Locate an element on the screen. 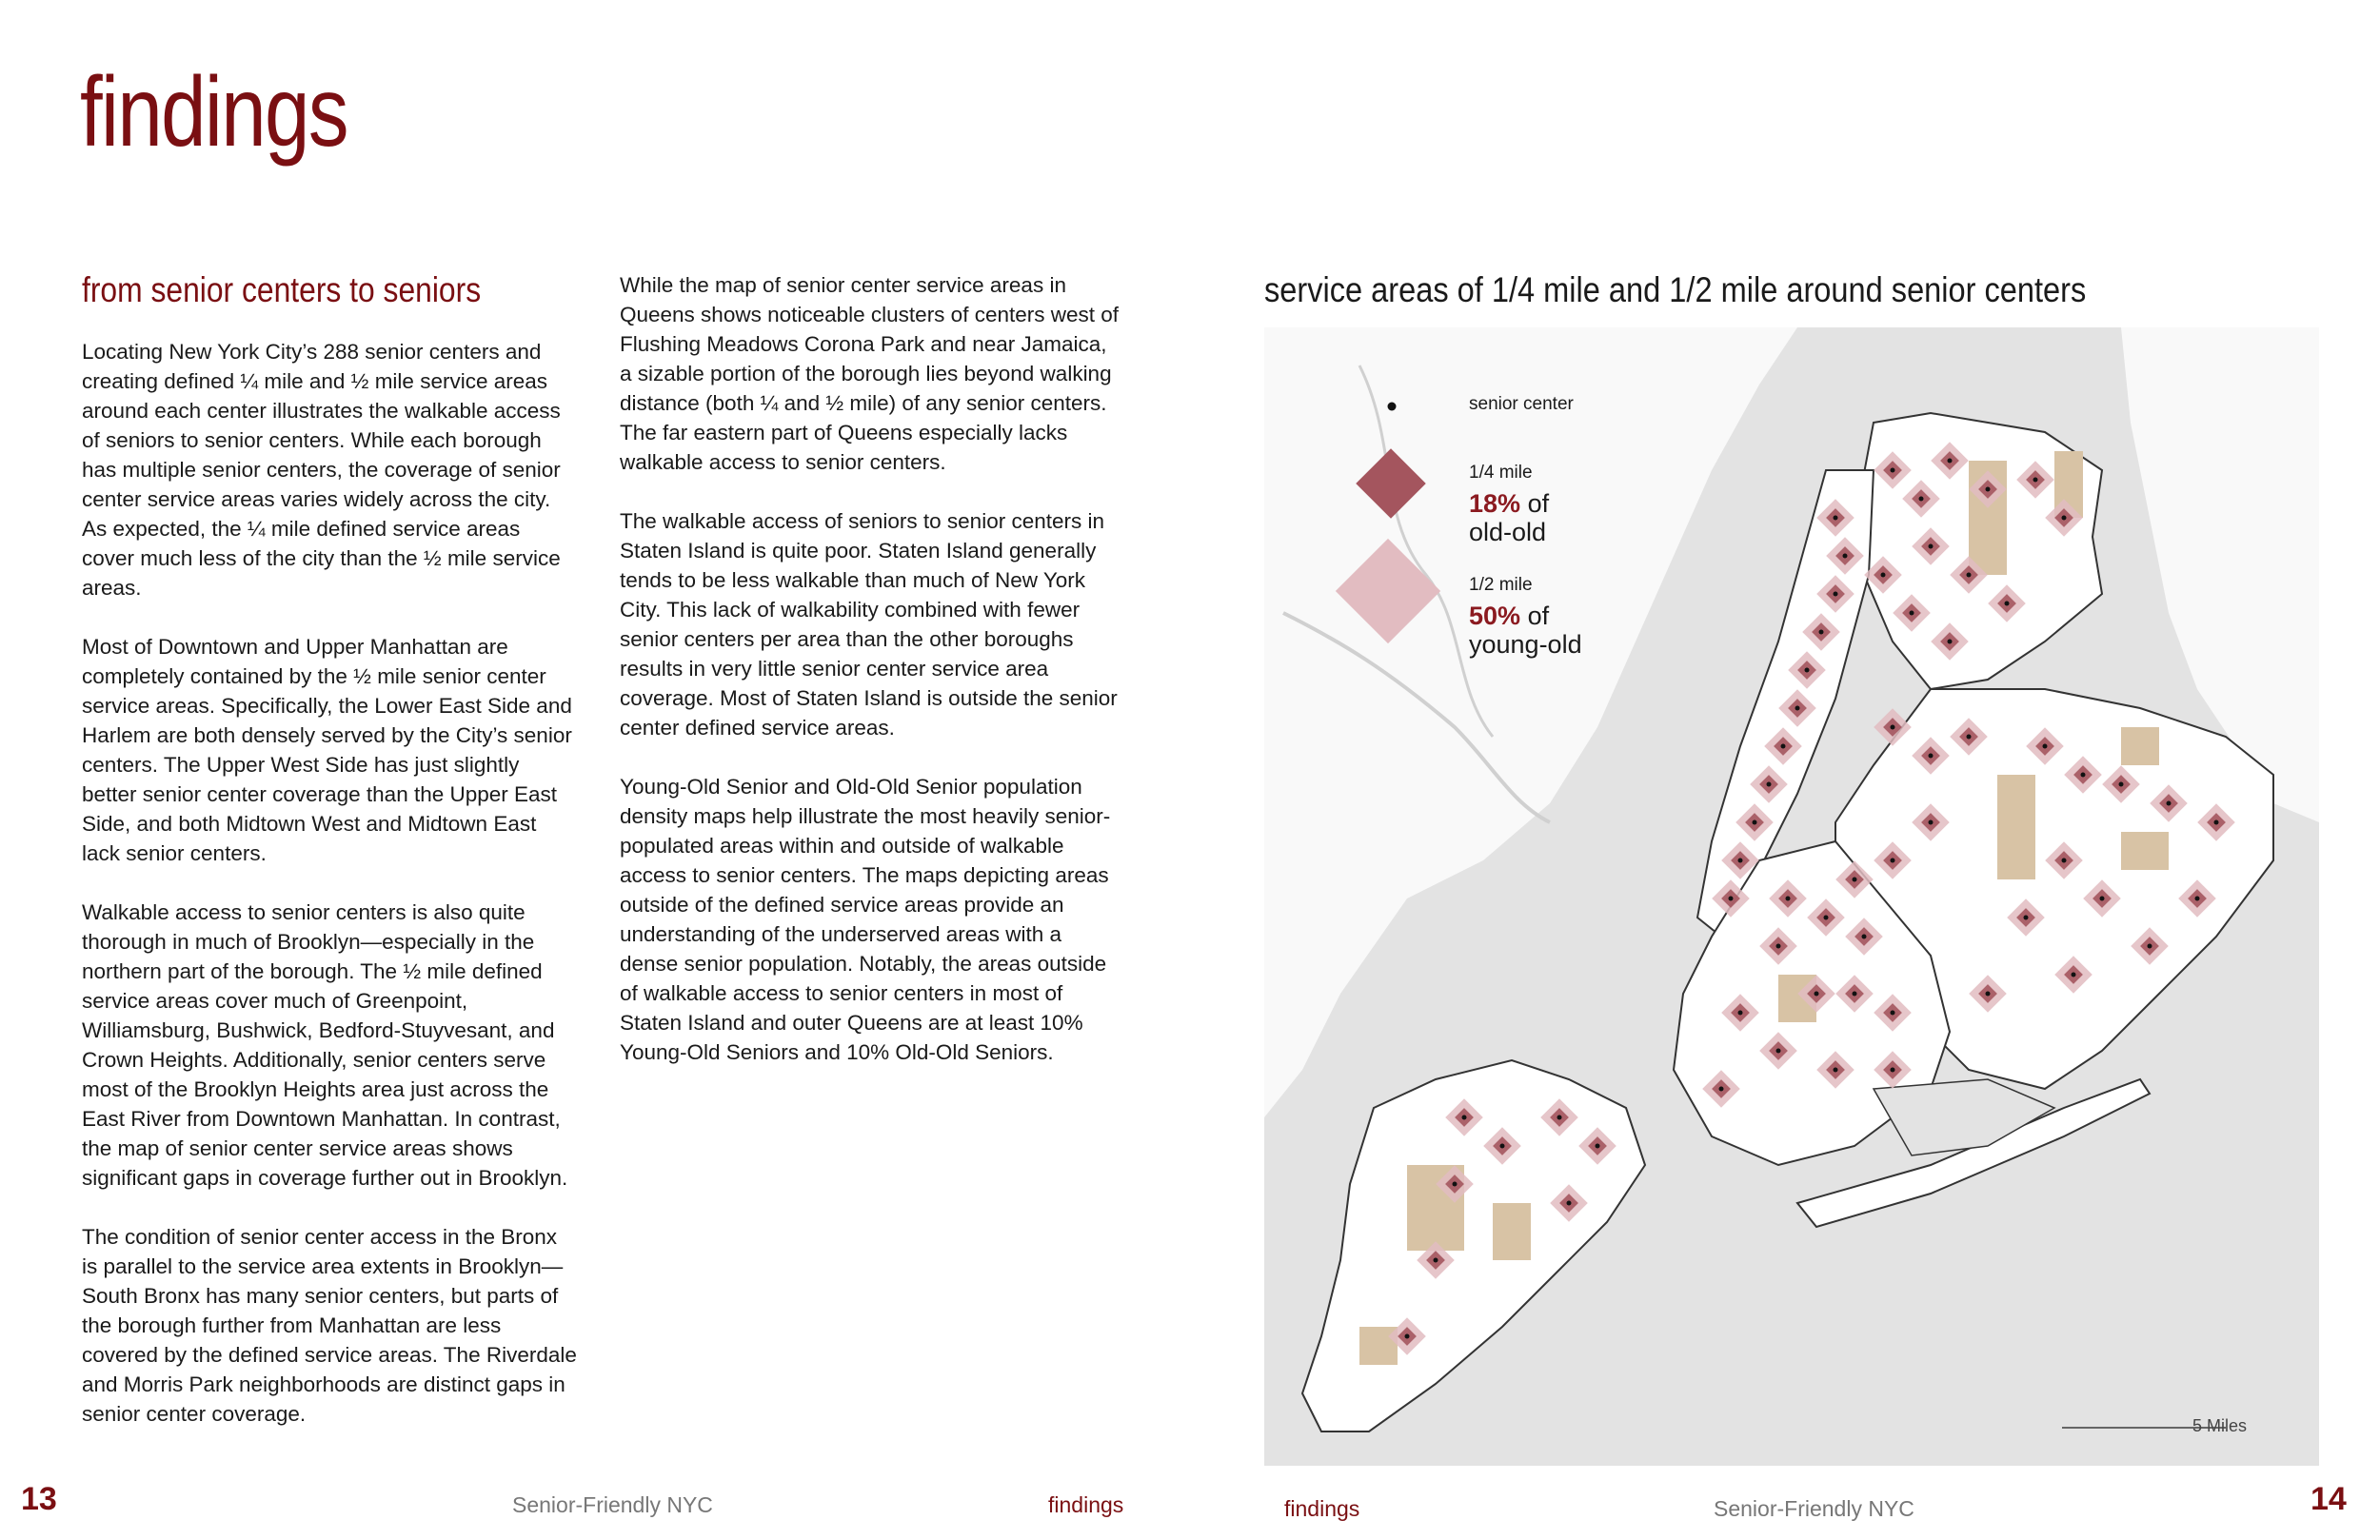  half-mile-percent: 50% is located at coordinates (1495, 616).